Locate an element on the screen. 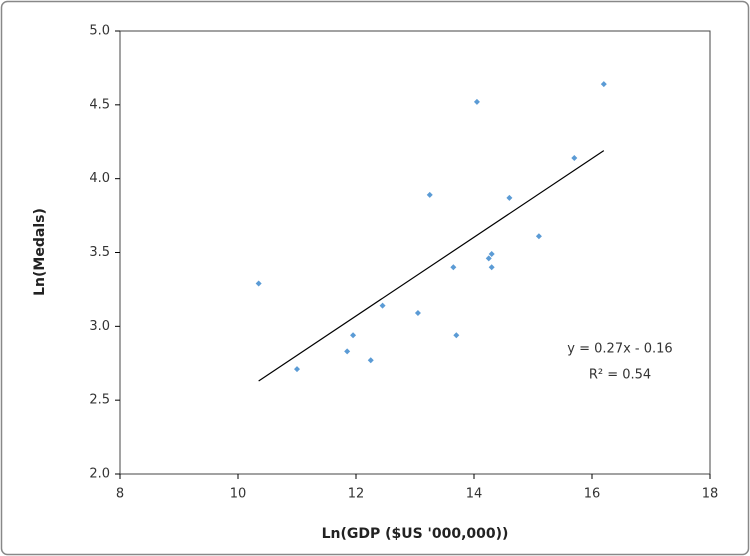  x-tick-label: 14 is located at coordinates (474, 494).